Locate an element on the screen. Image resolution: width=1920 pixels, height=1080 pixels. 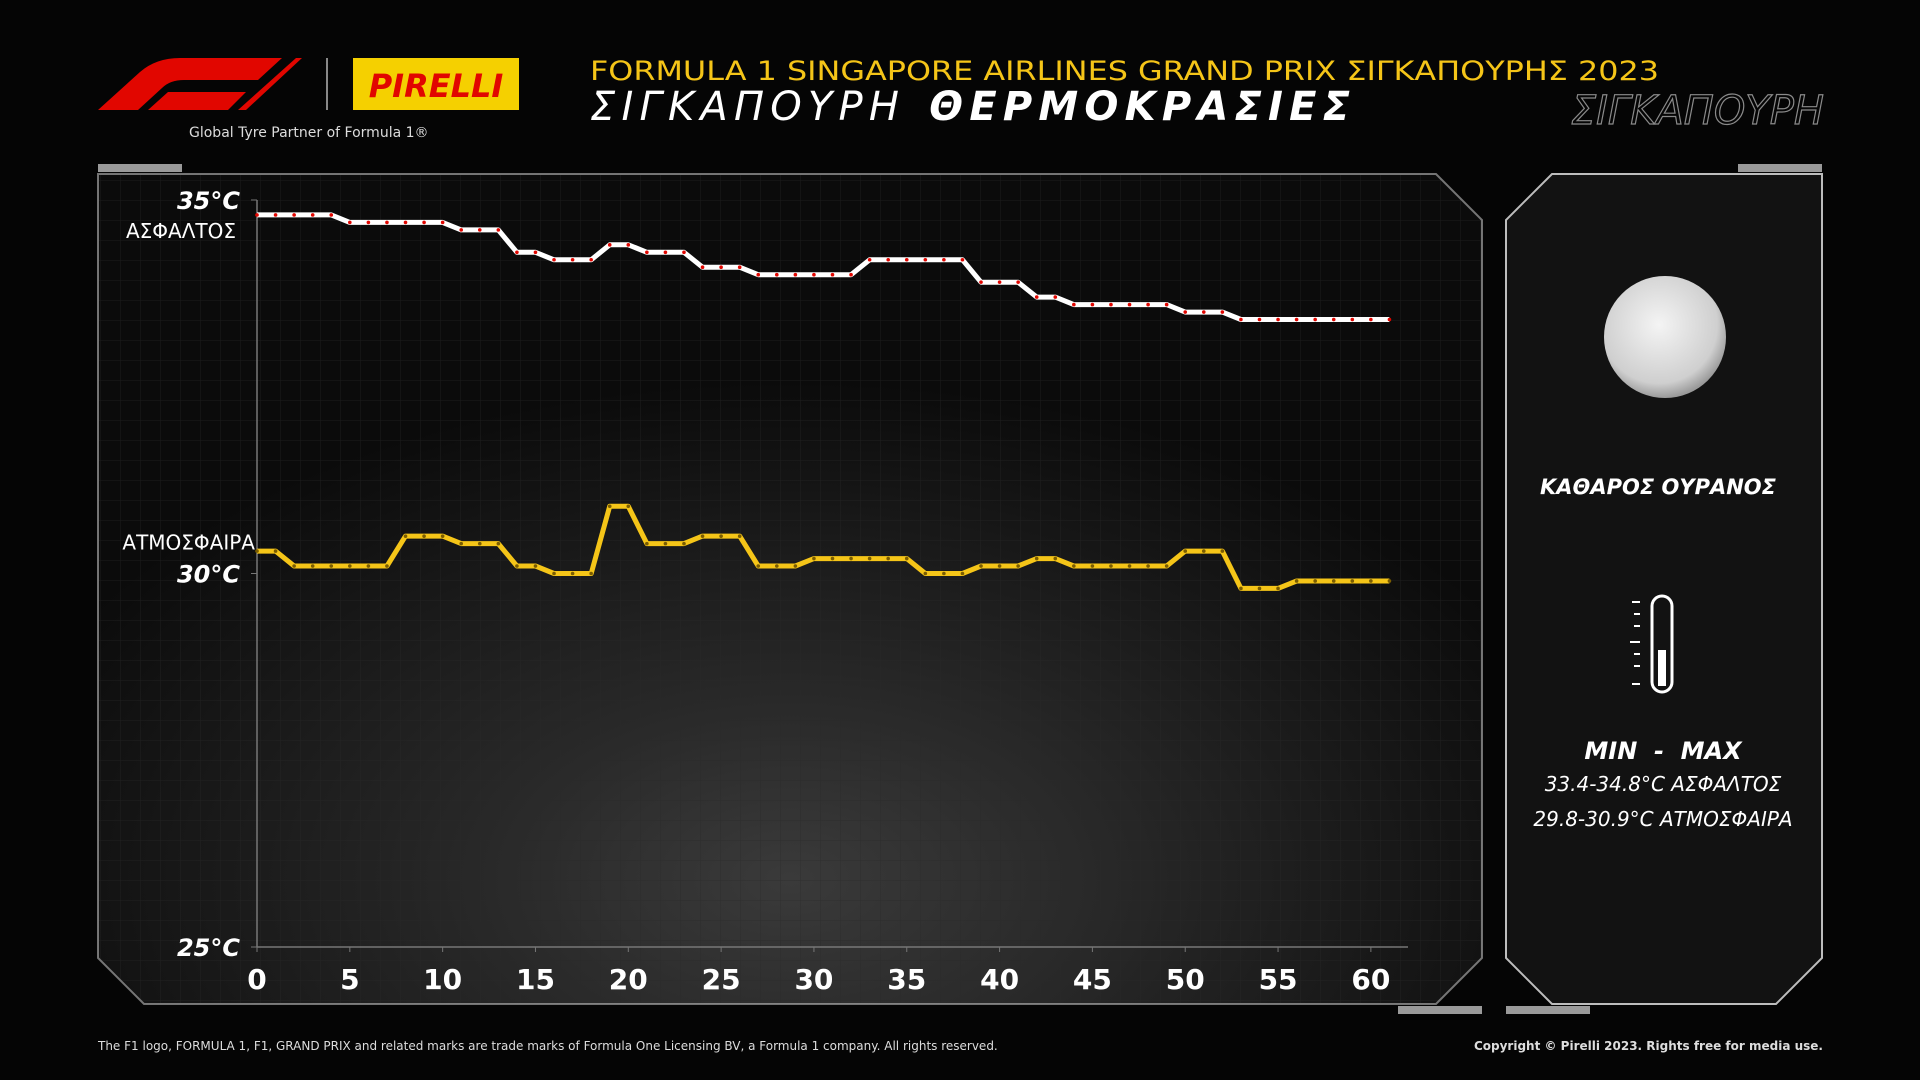
air-range: 29.8-30.9°C ΑΤΜΟΣΦΑΙΡΑ is located at coordinates (1662, 819).